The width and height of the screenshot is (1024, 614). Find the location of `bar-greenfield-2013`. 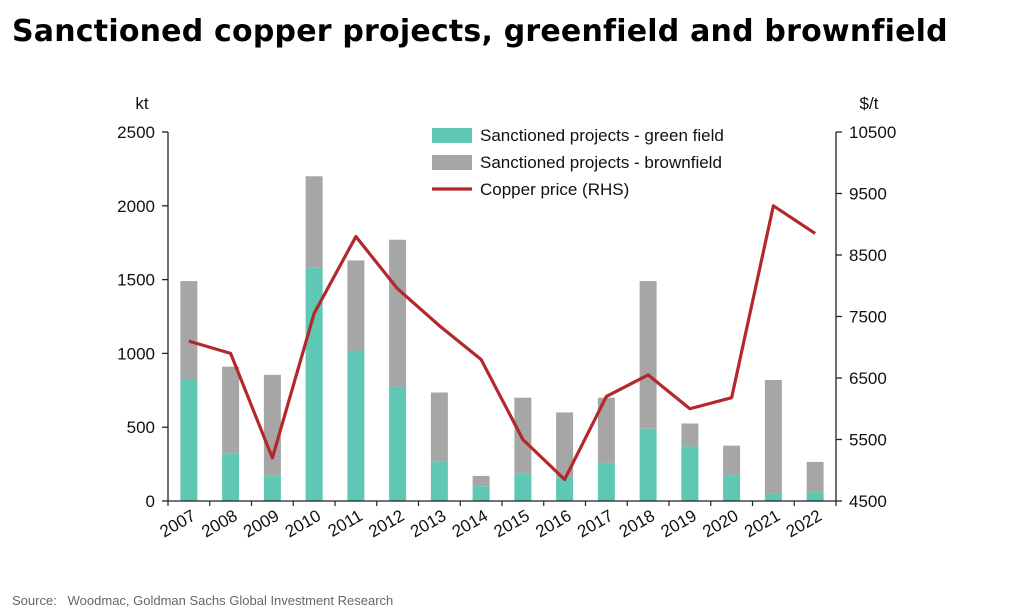

bar-greenfield-2013 is located at coordinates (439, 481).